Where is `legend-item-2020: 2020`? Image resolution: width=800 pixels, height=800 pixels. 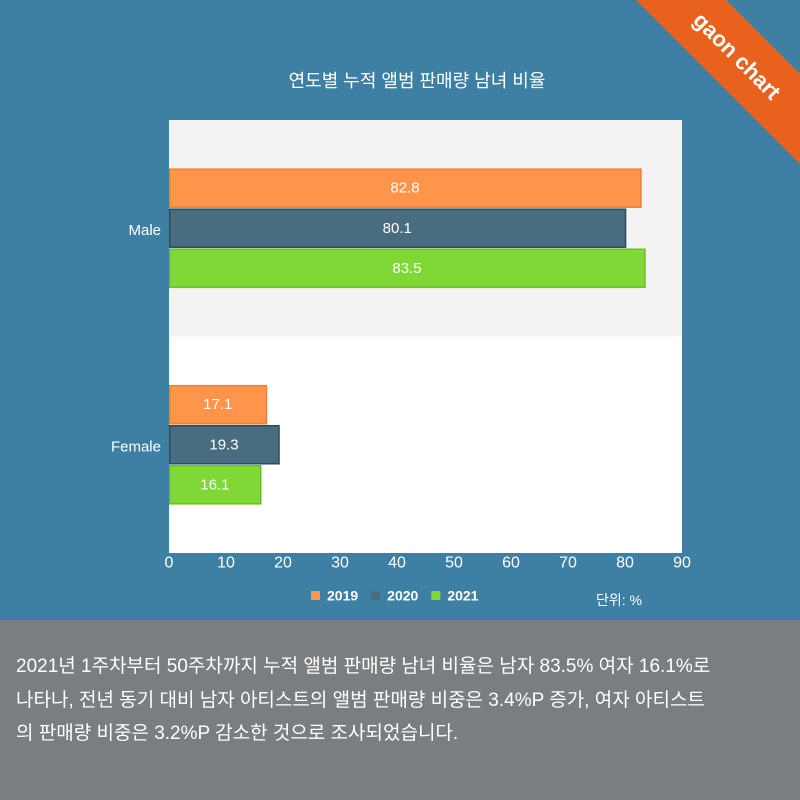 legend-item-2020: 2020 is located at coordinates (395, 596).